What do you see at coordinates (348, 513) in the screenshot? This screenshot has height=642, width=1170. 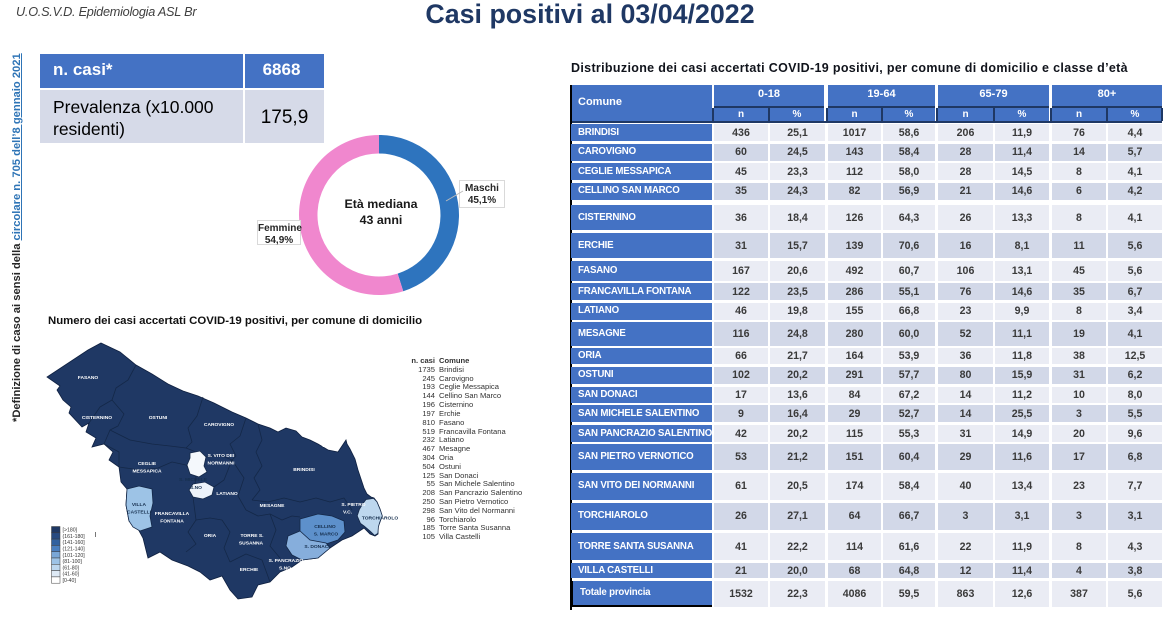 I see `svg-text: V.C.` at bounding box center [348, 513].